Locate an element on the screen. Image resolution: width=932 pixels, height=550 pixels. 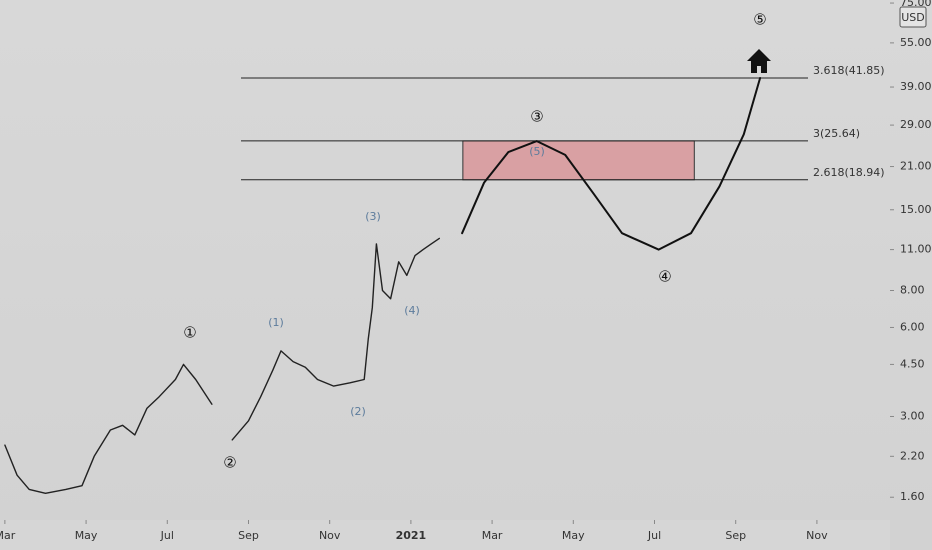
y-tick-label: 3.00 is located at coordinates (912, 415).